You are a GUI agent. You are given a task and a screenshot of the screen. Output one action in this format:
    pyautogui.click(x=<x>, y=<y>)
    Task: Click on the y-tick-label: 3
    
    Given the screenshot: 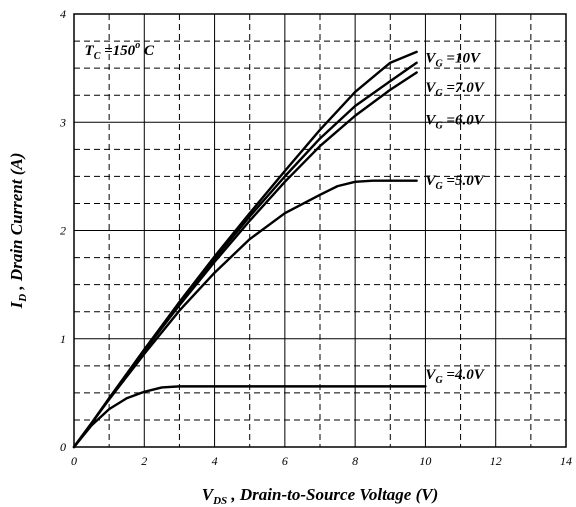 What is the action you would take?
    pyautogui.click(x=62, y=122)
    